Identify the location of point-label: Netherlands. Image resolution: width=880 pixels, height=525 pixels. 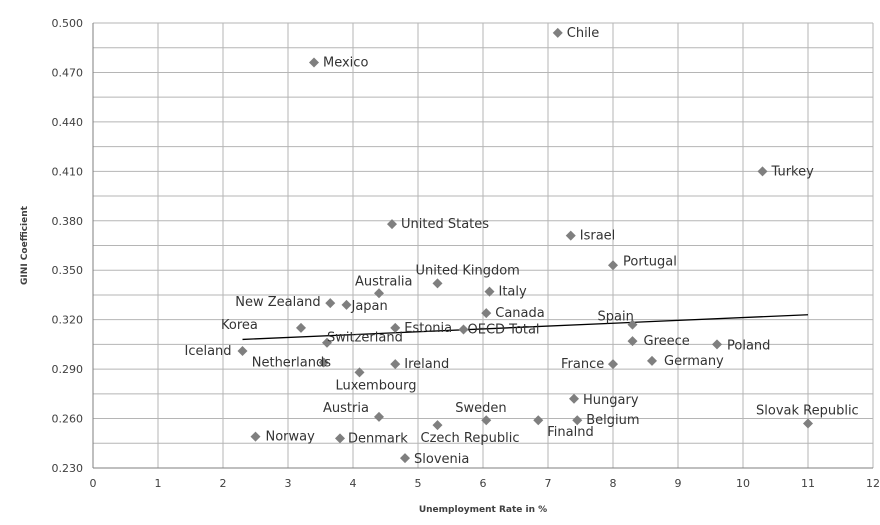
(291, 363).